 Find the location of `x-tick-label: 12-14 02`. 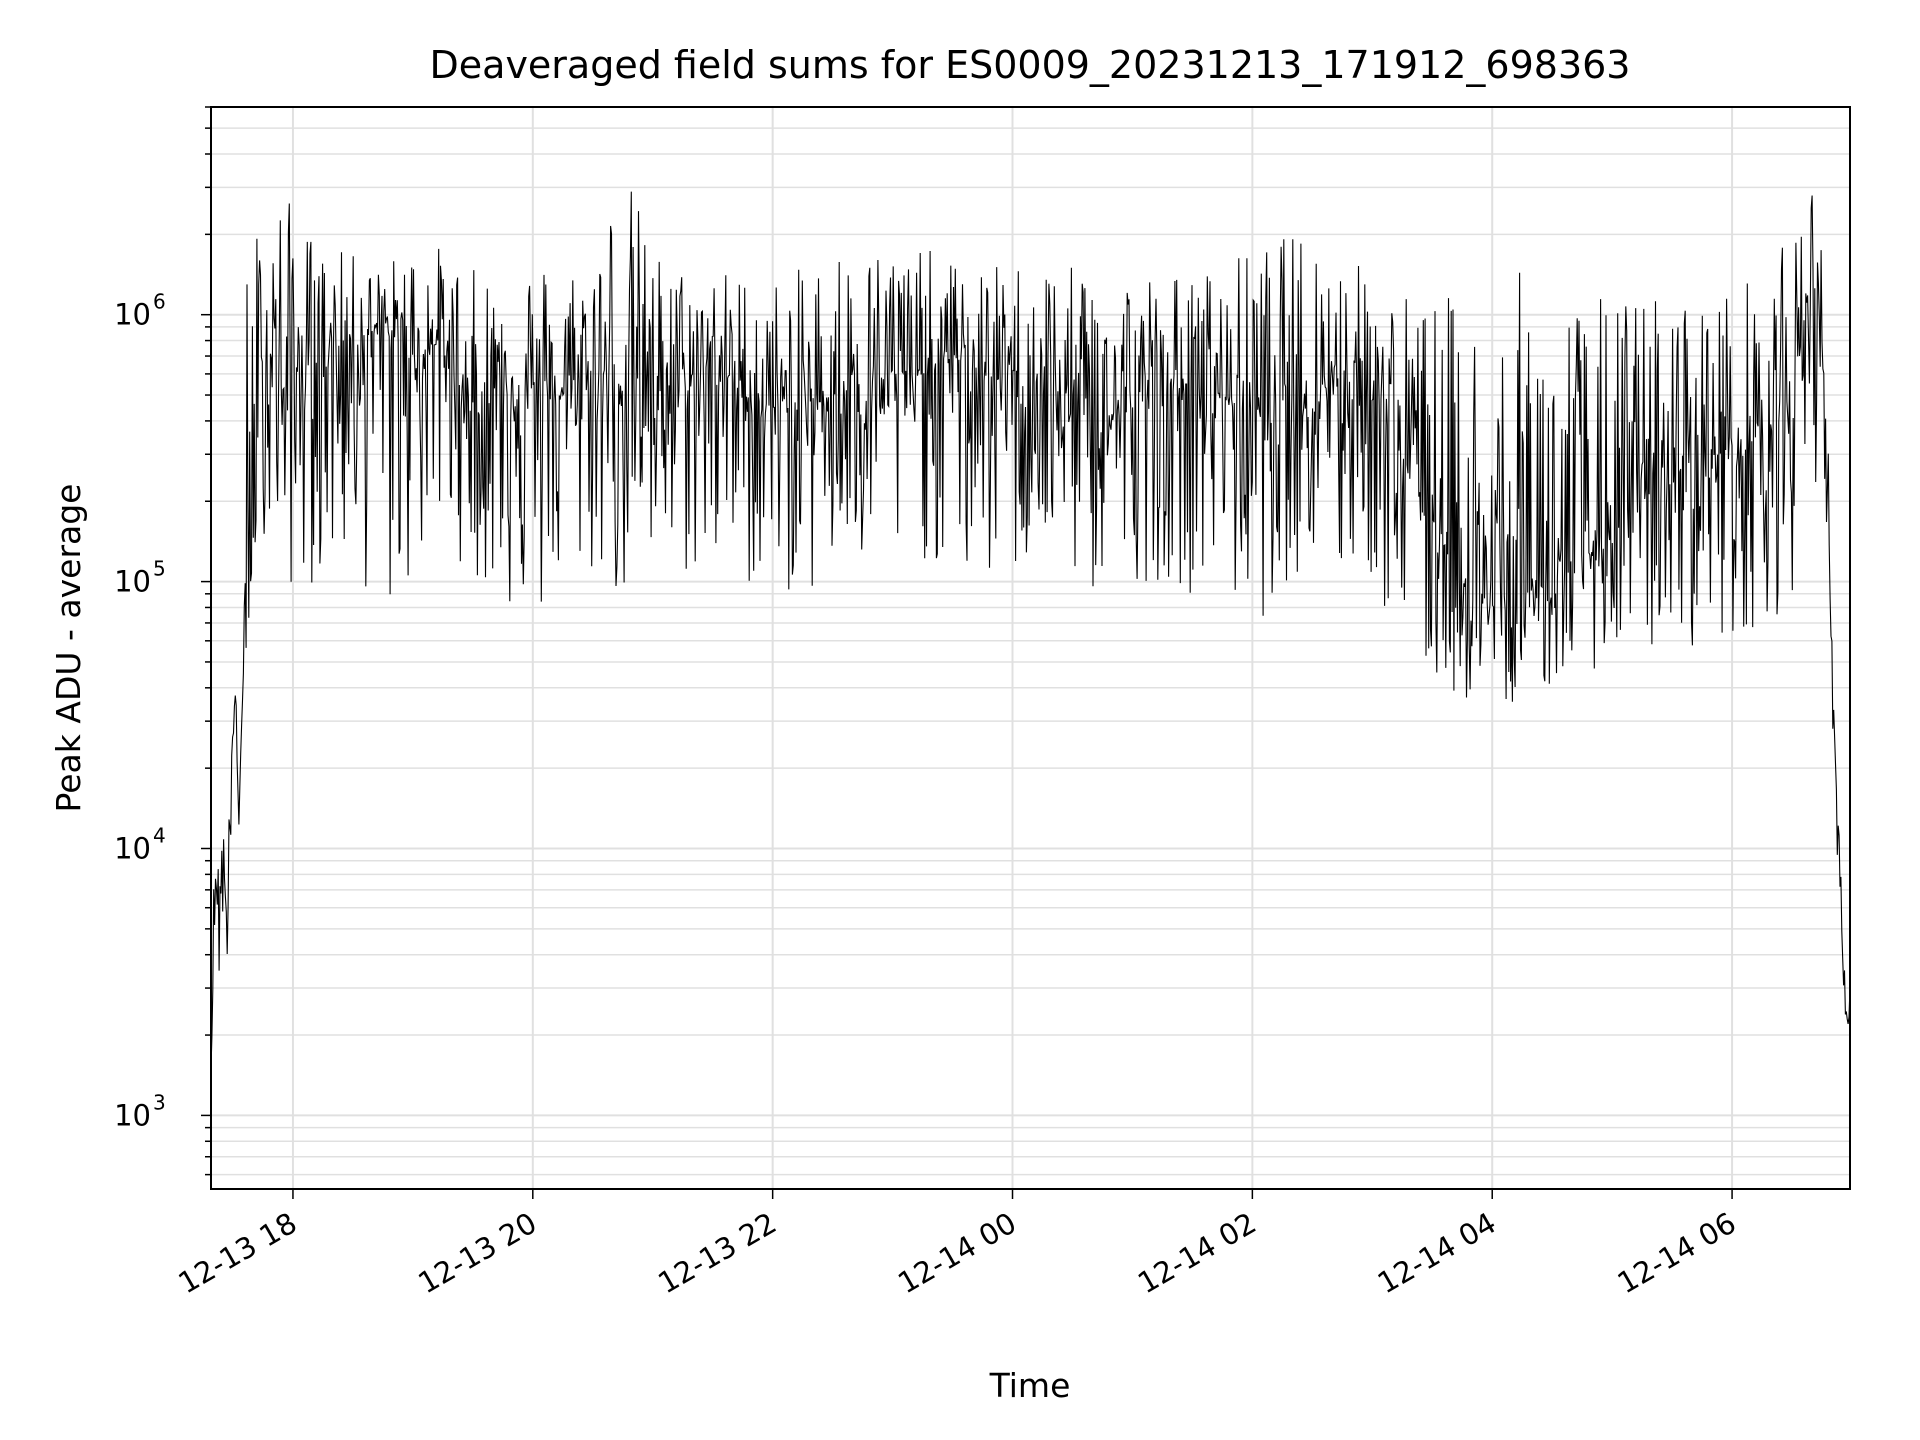

x-tick-label: 12-14 02 is located at coordinates (1197, 1253).